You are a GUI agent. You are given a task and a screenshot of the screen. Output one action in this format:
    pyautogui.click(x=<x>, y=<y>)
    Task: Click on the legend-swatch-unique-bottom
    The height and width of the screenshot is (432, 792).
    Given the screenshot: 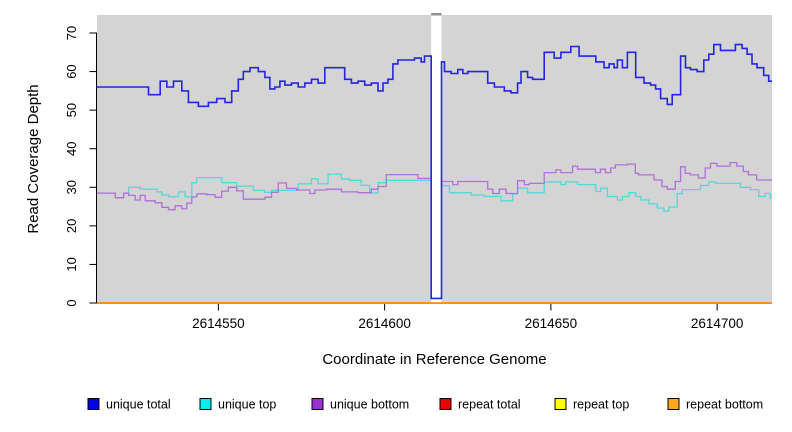 What is the action you would take?
    pyautogui.click(x=317, y=404)
    